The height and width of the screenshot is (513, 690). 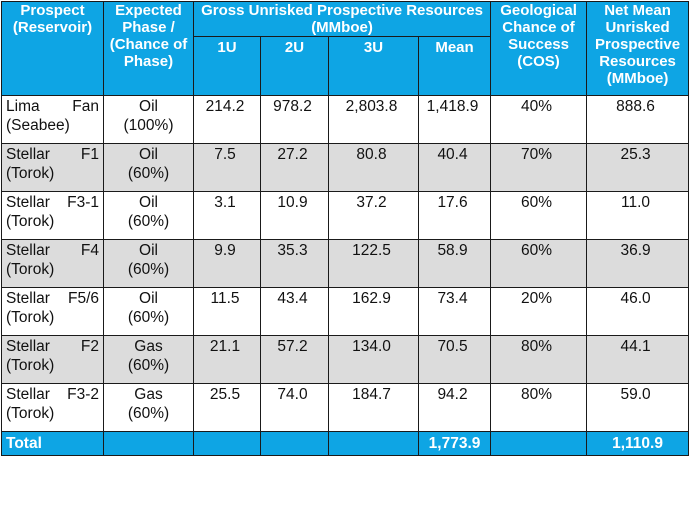 I want to click on cell-1u: 21.1, so click(x=227, y=359).